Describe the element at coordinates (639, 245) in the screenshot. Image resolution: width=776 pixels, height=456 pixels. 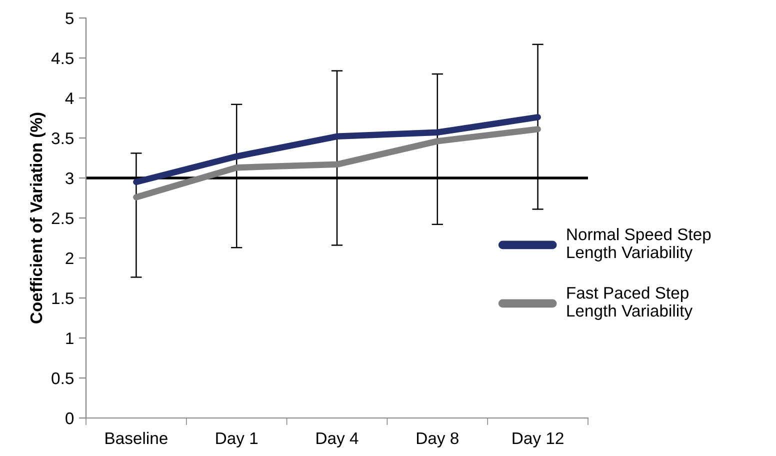
I see `legend-label: Normal Speed Step Length Variability` at that location.